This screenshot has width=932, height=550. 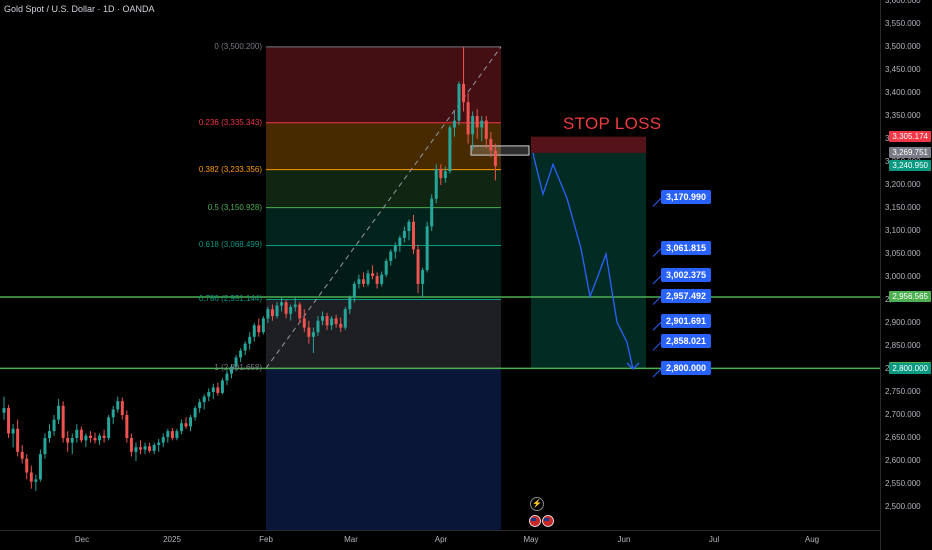 I want to click on entry-marker, so click(x=500, y=150).